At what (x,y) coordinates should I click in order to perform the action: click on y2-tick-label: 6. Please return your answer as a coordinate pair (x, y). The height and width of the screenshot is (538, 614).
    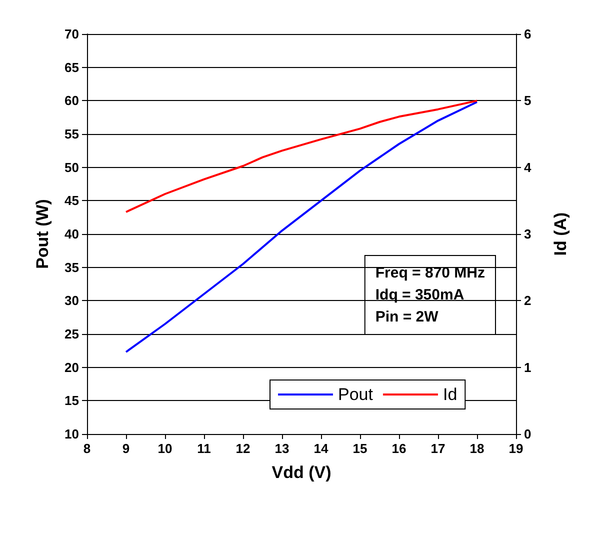
    Looking at the image, I should click on (528, 34).